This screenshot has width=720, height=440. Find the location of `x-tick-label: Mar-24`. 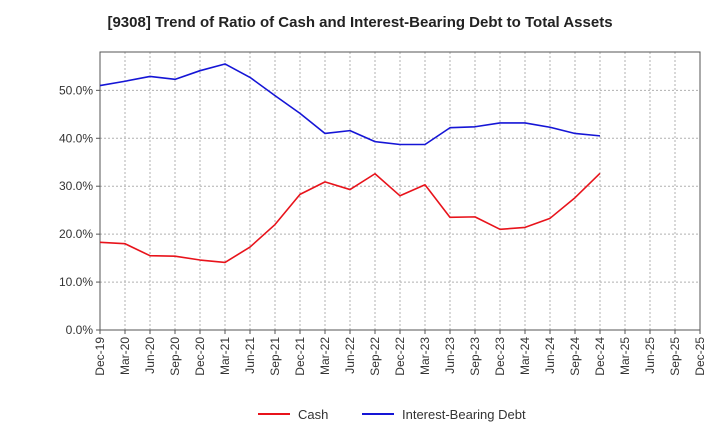

x-tick-label: Mar-24 is located at coordinates (525, 356).